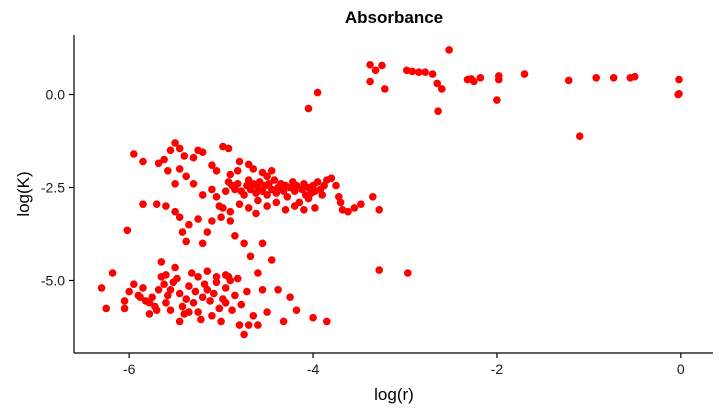 Image resolution: width=723 pixels, height=415 pixels. Describe the element at coordinates (53, 280) in the screenshot. I see `y-tick-label: -5.0` at that location.